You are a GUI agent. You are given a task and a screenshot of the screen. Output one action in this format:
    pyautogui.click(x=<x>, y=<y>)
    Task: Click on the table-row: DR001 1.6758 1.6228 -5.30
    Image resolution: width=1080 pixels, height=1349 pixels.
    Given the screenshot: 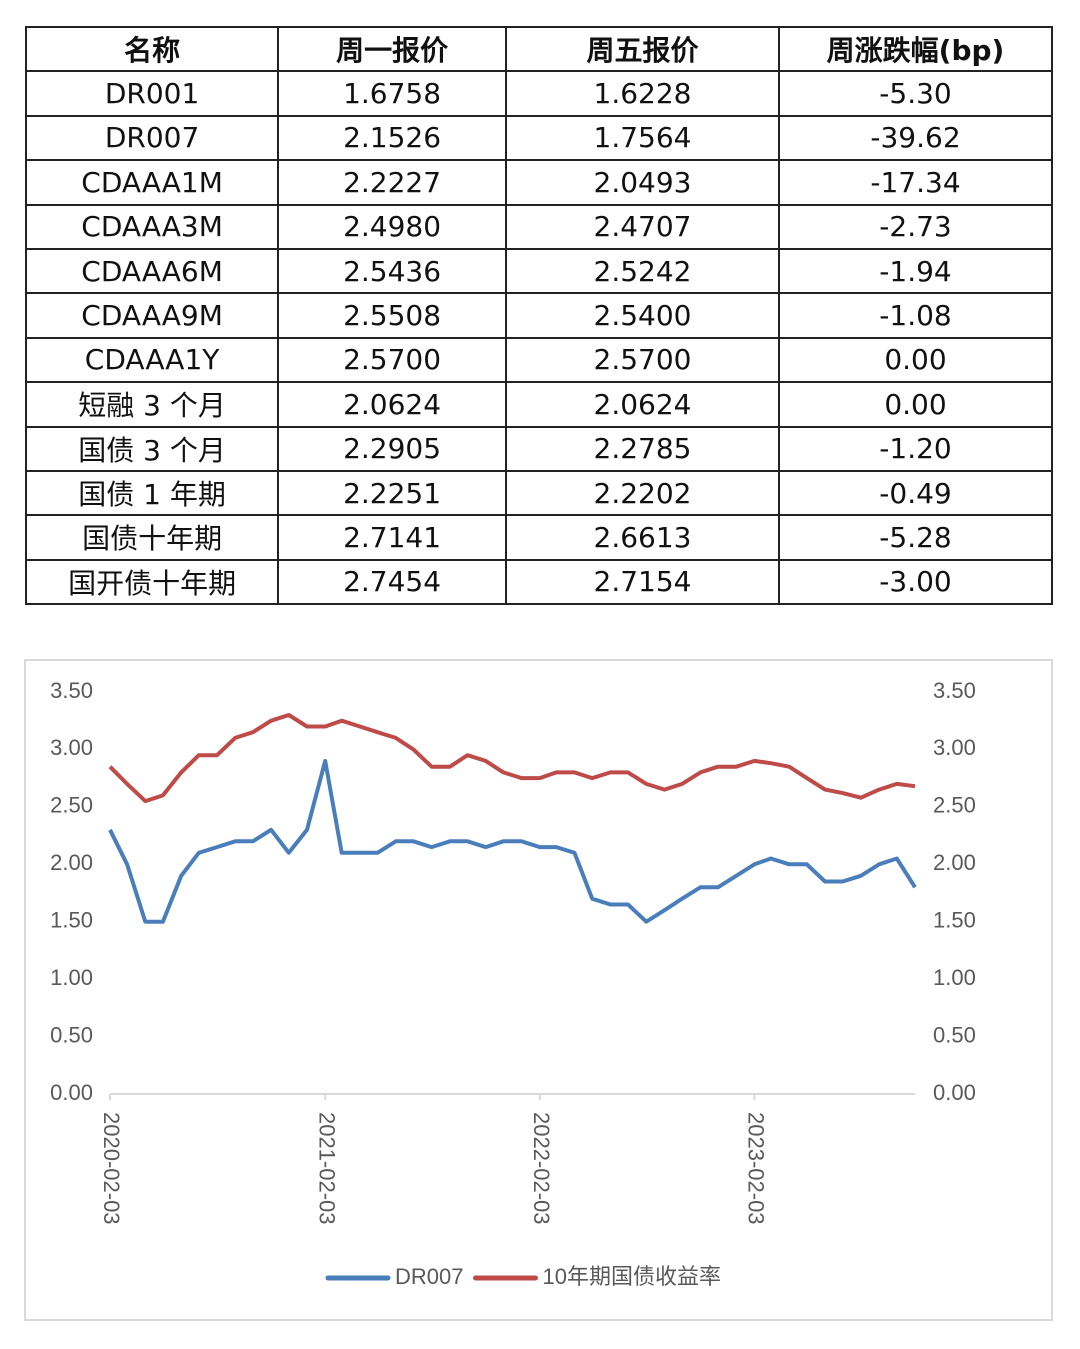 What is the action you would take?
    pyautogui.click(x=538, y=93)
    